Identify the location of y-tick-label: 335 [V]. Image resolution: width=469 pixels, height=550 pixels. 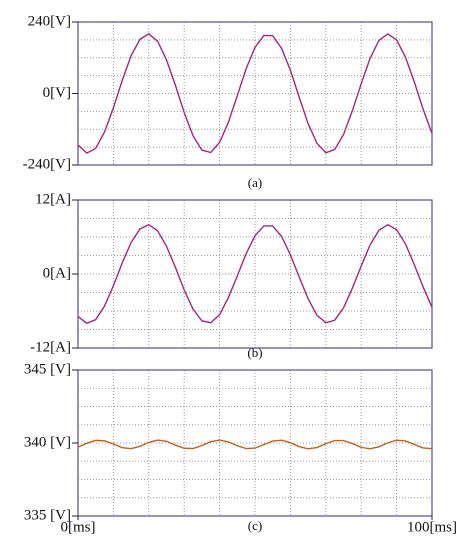
(47, 515).